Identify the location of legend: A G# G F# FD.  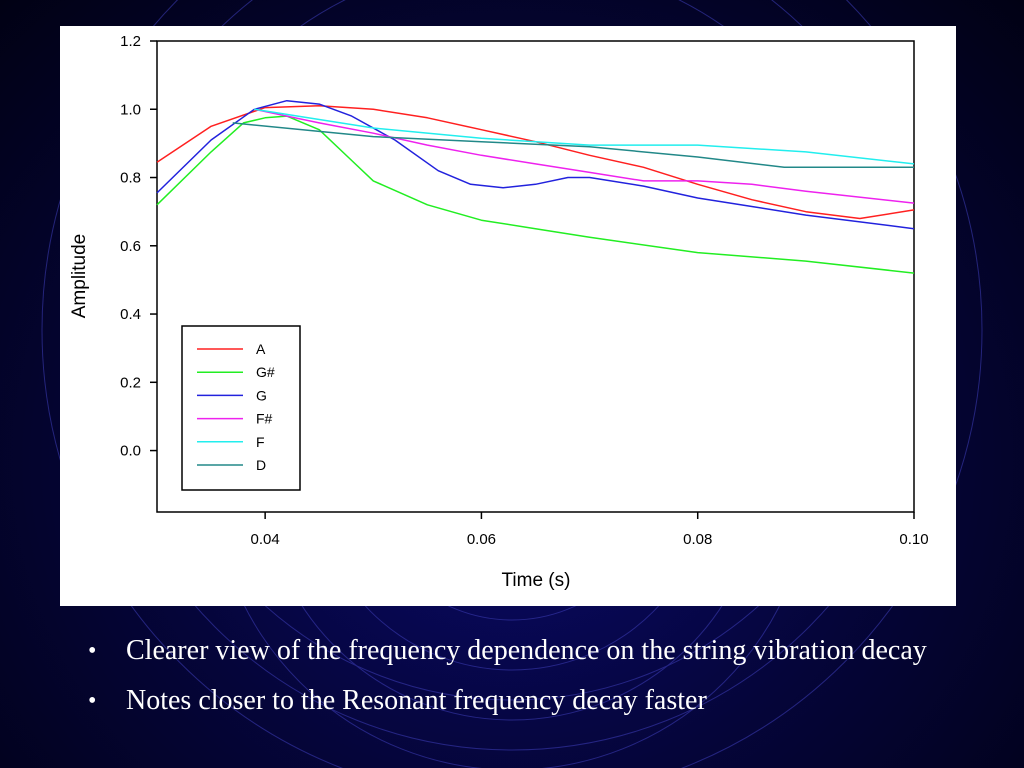
(241, 408).